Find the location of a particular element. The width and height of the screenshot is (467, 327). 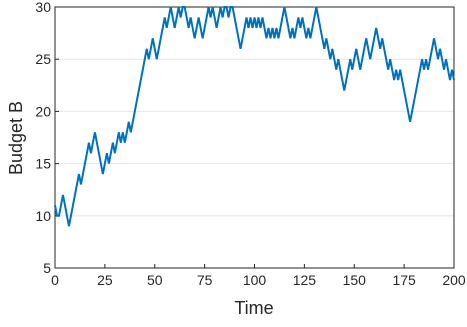

x-tick-label: 125 is located at coordinates (305, 280).